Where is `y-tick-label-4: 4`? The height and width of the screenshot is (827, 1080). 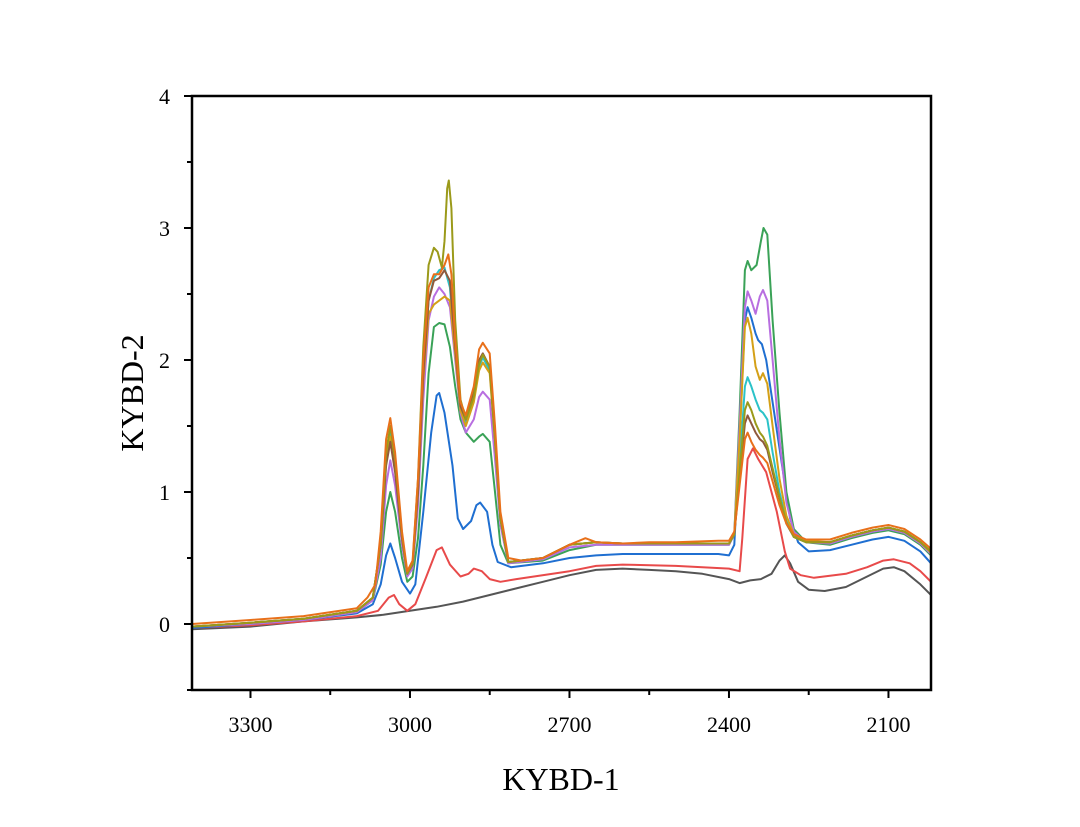
y-tick-label-4: 4 is located at coordinates (164, 96).